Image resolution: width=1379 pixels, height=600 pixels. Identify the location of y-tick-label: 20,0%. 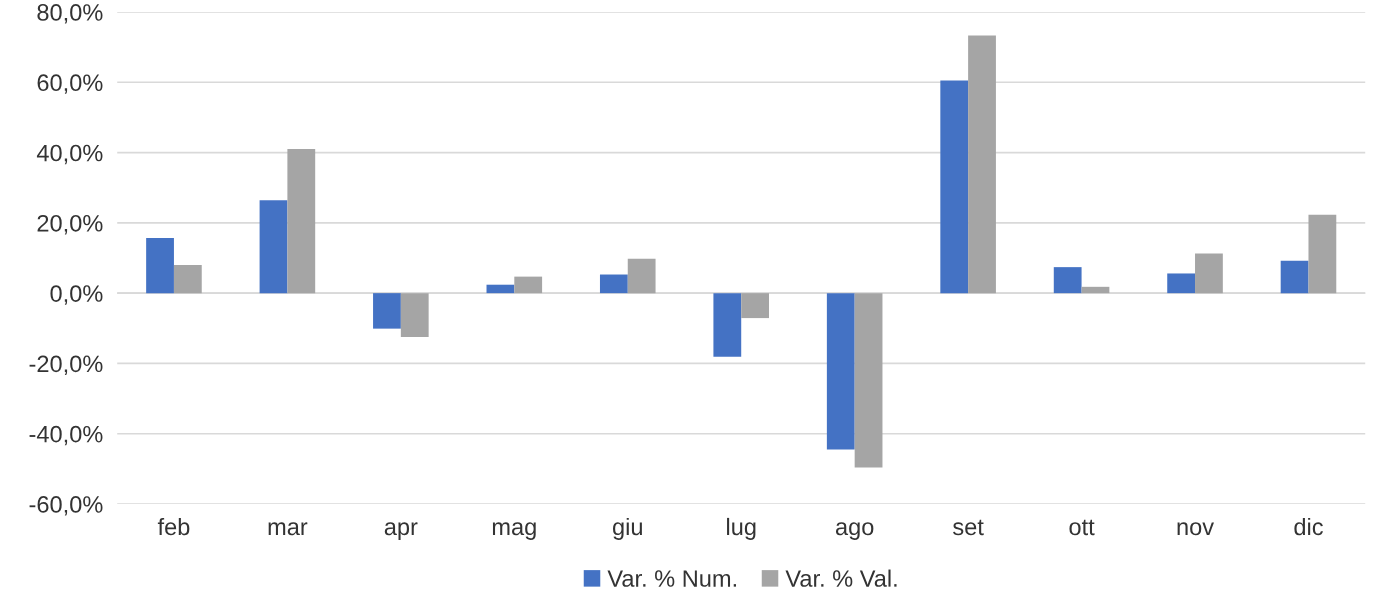
(70, 224).